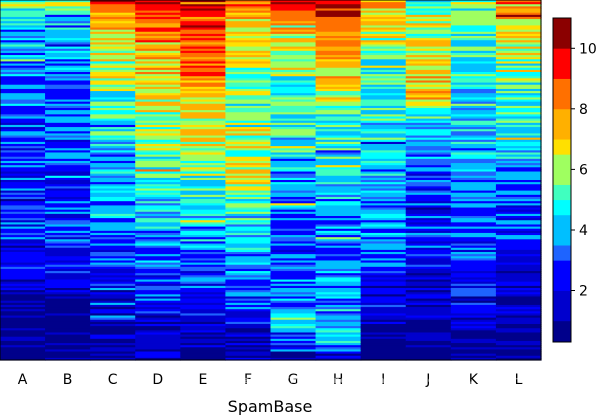 The image size is (605, 415). Describe the element at coordinates (23, 380) in the screenshot. I see `x-tick-label: A` at that location.